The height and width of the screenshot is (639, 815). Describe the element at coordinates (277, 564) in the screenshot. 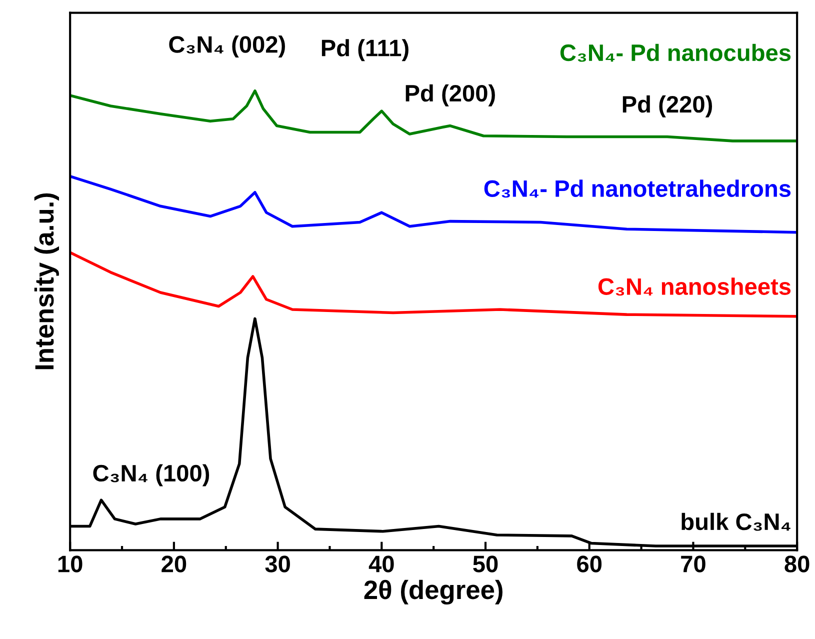

I see `x-tick-label: 30` at that location.